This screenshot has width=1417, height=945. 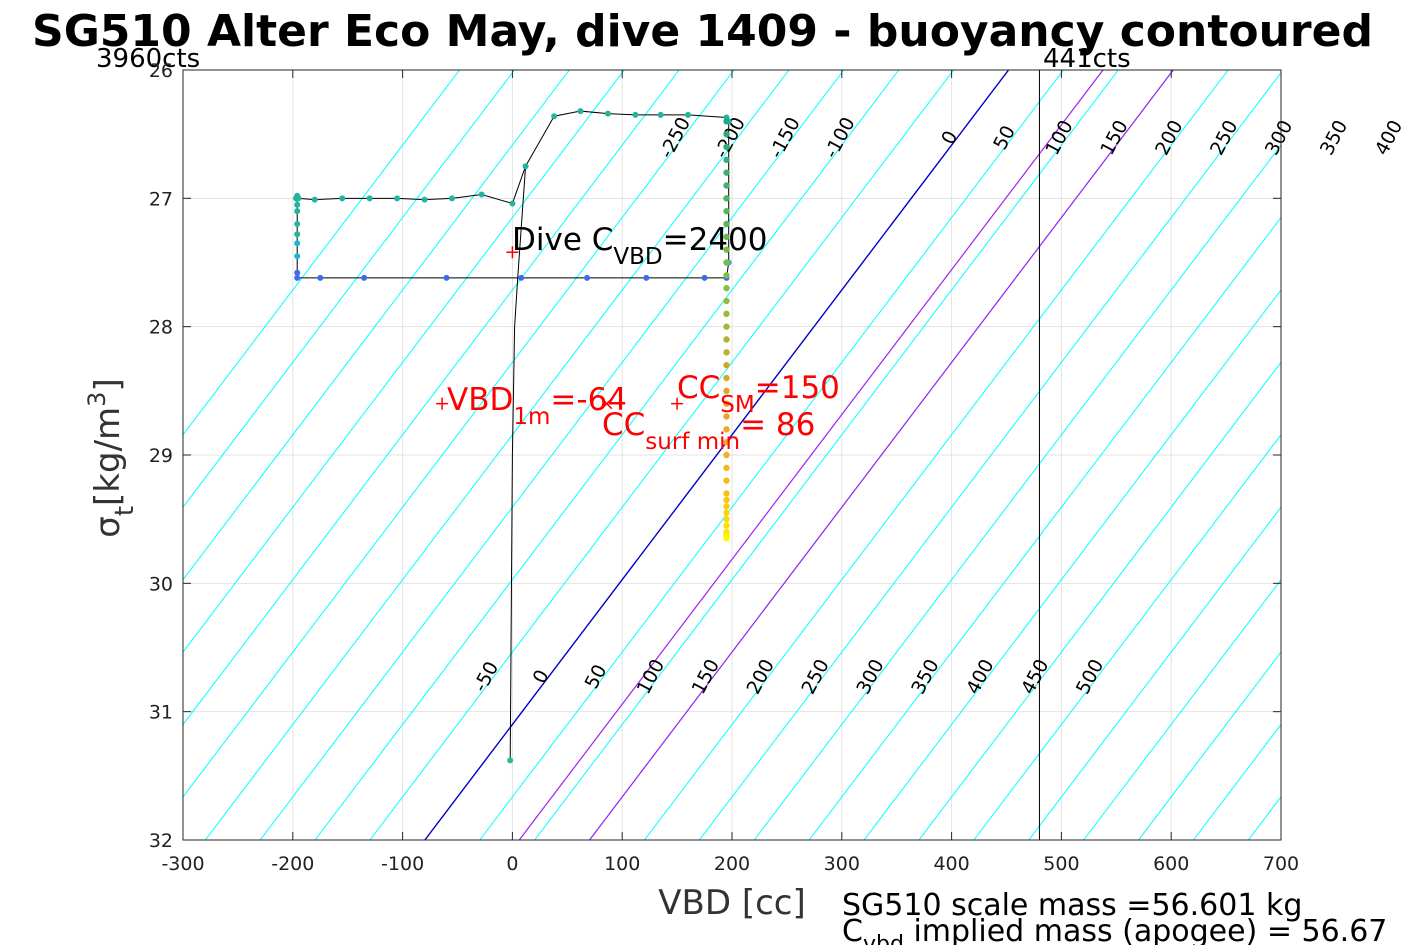 What do you see at coordinates (292, 864) in the screenshot?
I see `x-tick-label: -200` at bounding box center [292, 864].